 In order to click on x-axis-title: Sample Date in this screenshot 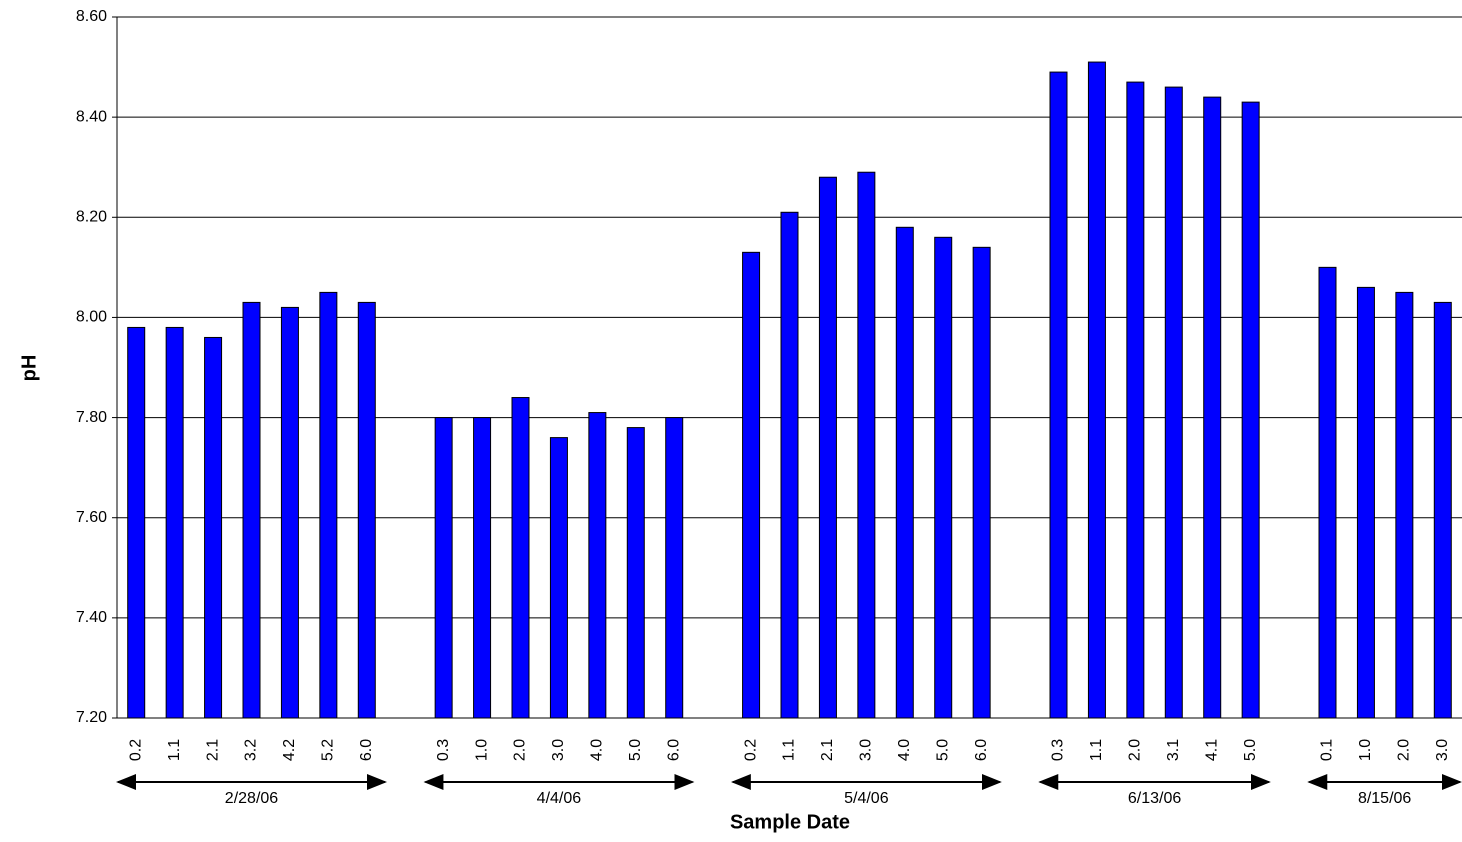, I will do `click(790, 822)`.